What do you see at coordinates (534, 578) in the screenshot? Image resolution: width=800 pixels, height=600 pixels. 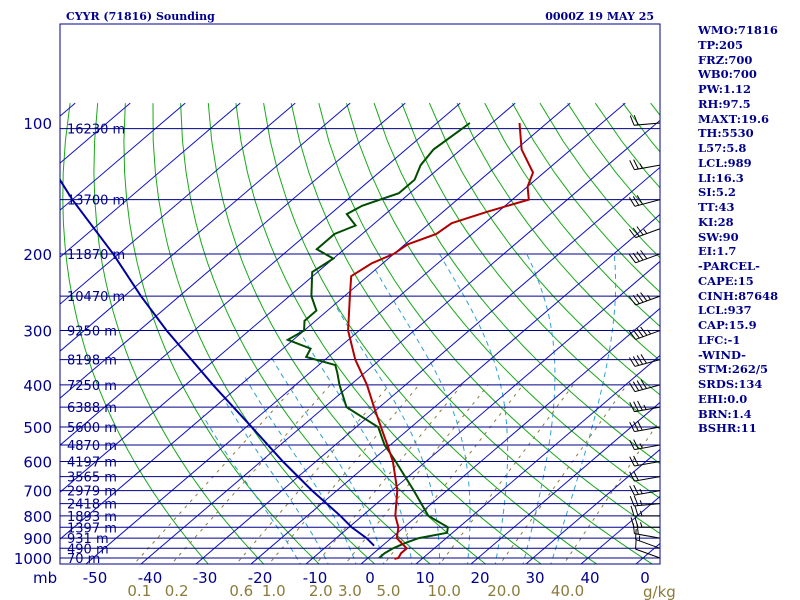 I see `temperature-tick-label: 30` at bounding box center [534, 578].